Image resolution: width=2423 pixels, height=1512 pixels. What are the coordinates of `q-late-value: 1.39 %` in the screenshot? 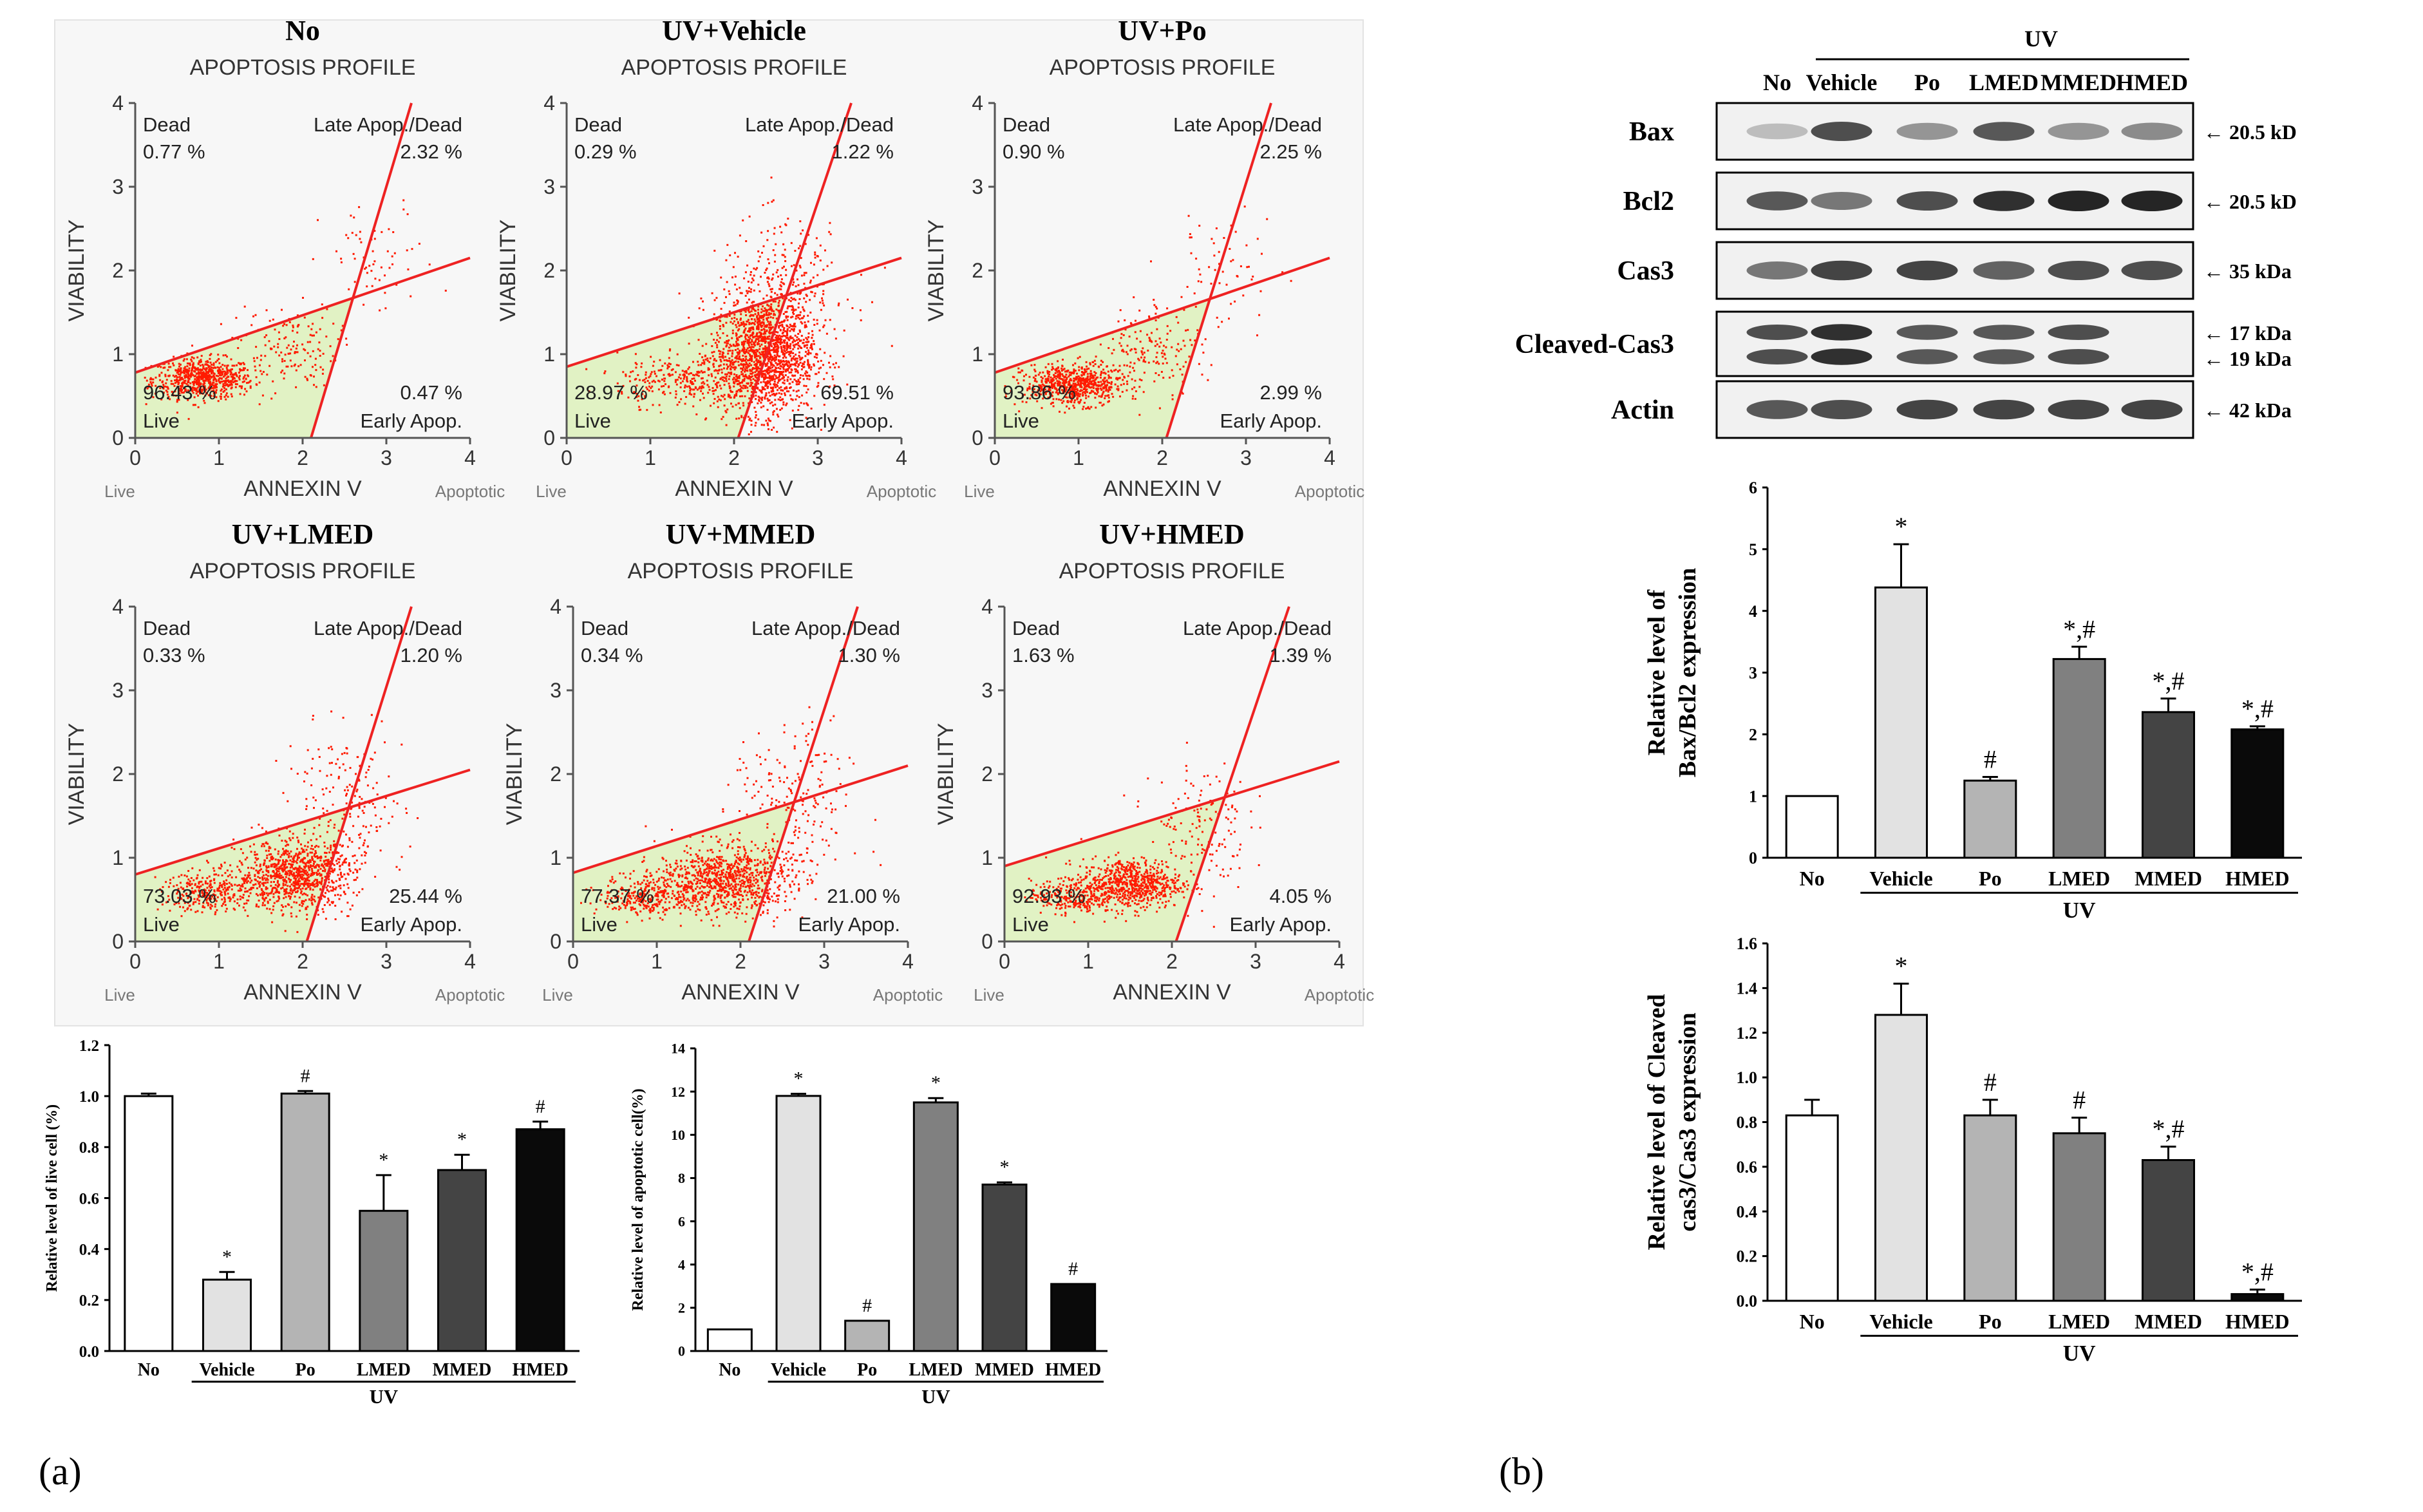 It's located at (1300, 655).